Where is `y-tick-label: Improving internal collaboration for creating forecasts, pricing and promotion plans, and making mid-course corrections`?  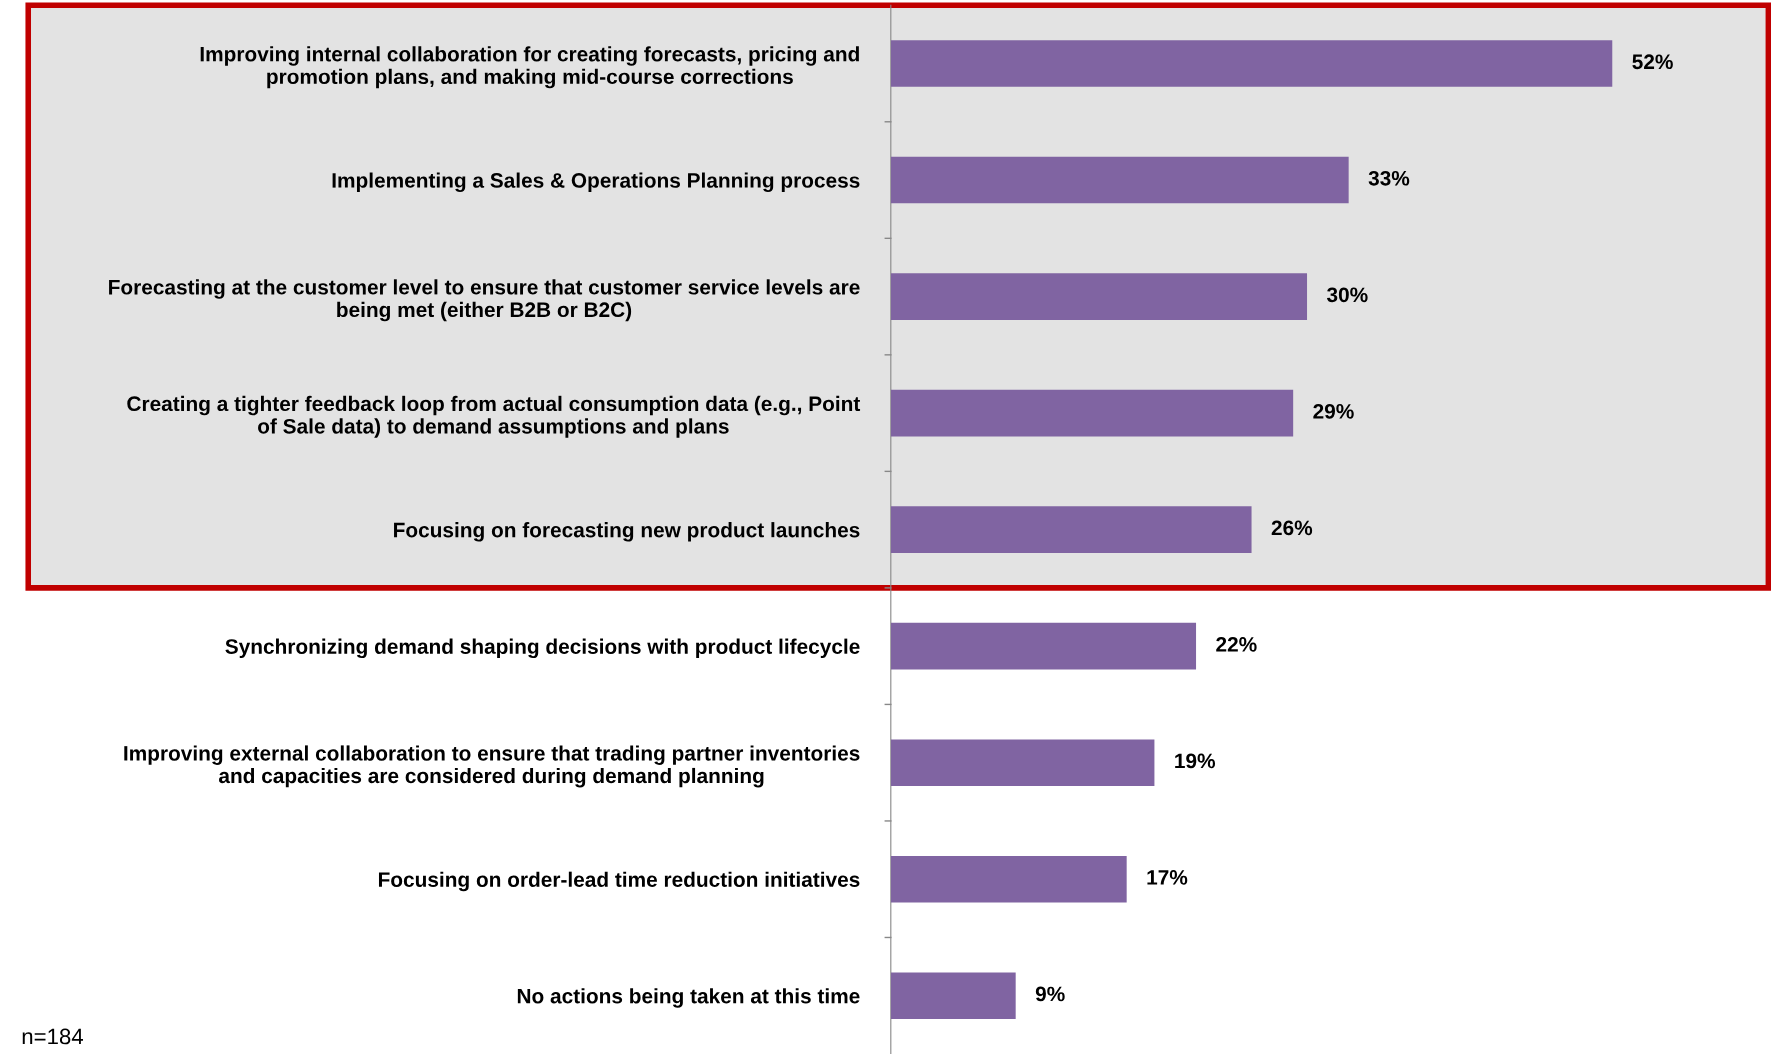
y-tick-label: Improving internal collaboration for creating forecasts, pricing and promotion plans, and making mid-course corrections is located at coordinates (529, 67).